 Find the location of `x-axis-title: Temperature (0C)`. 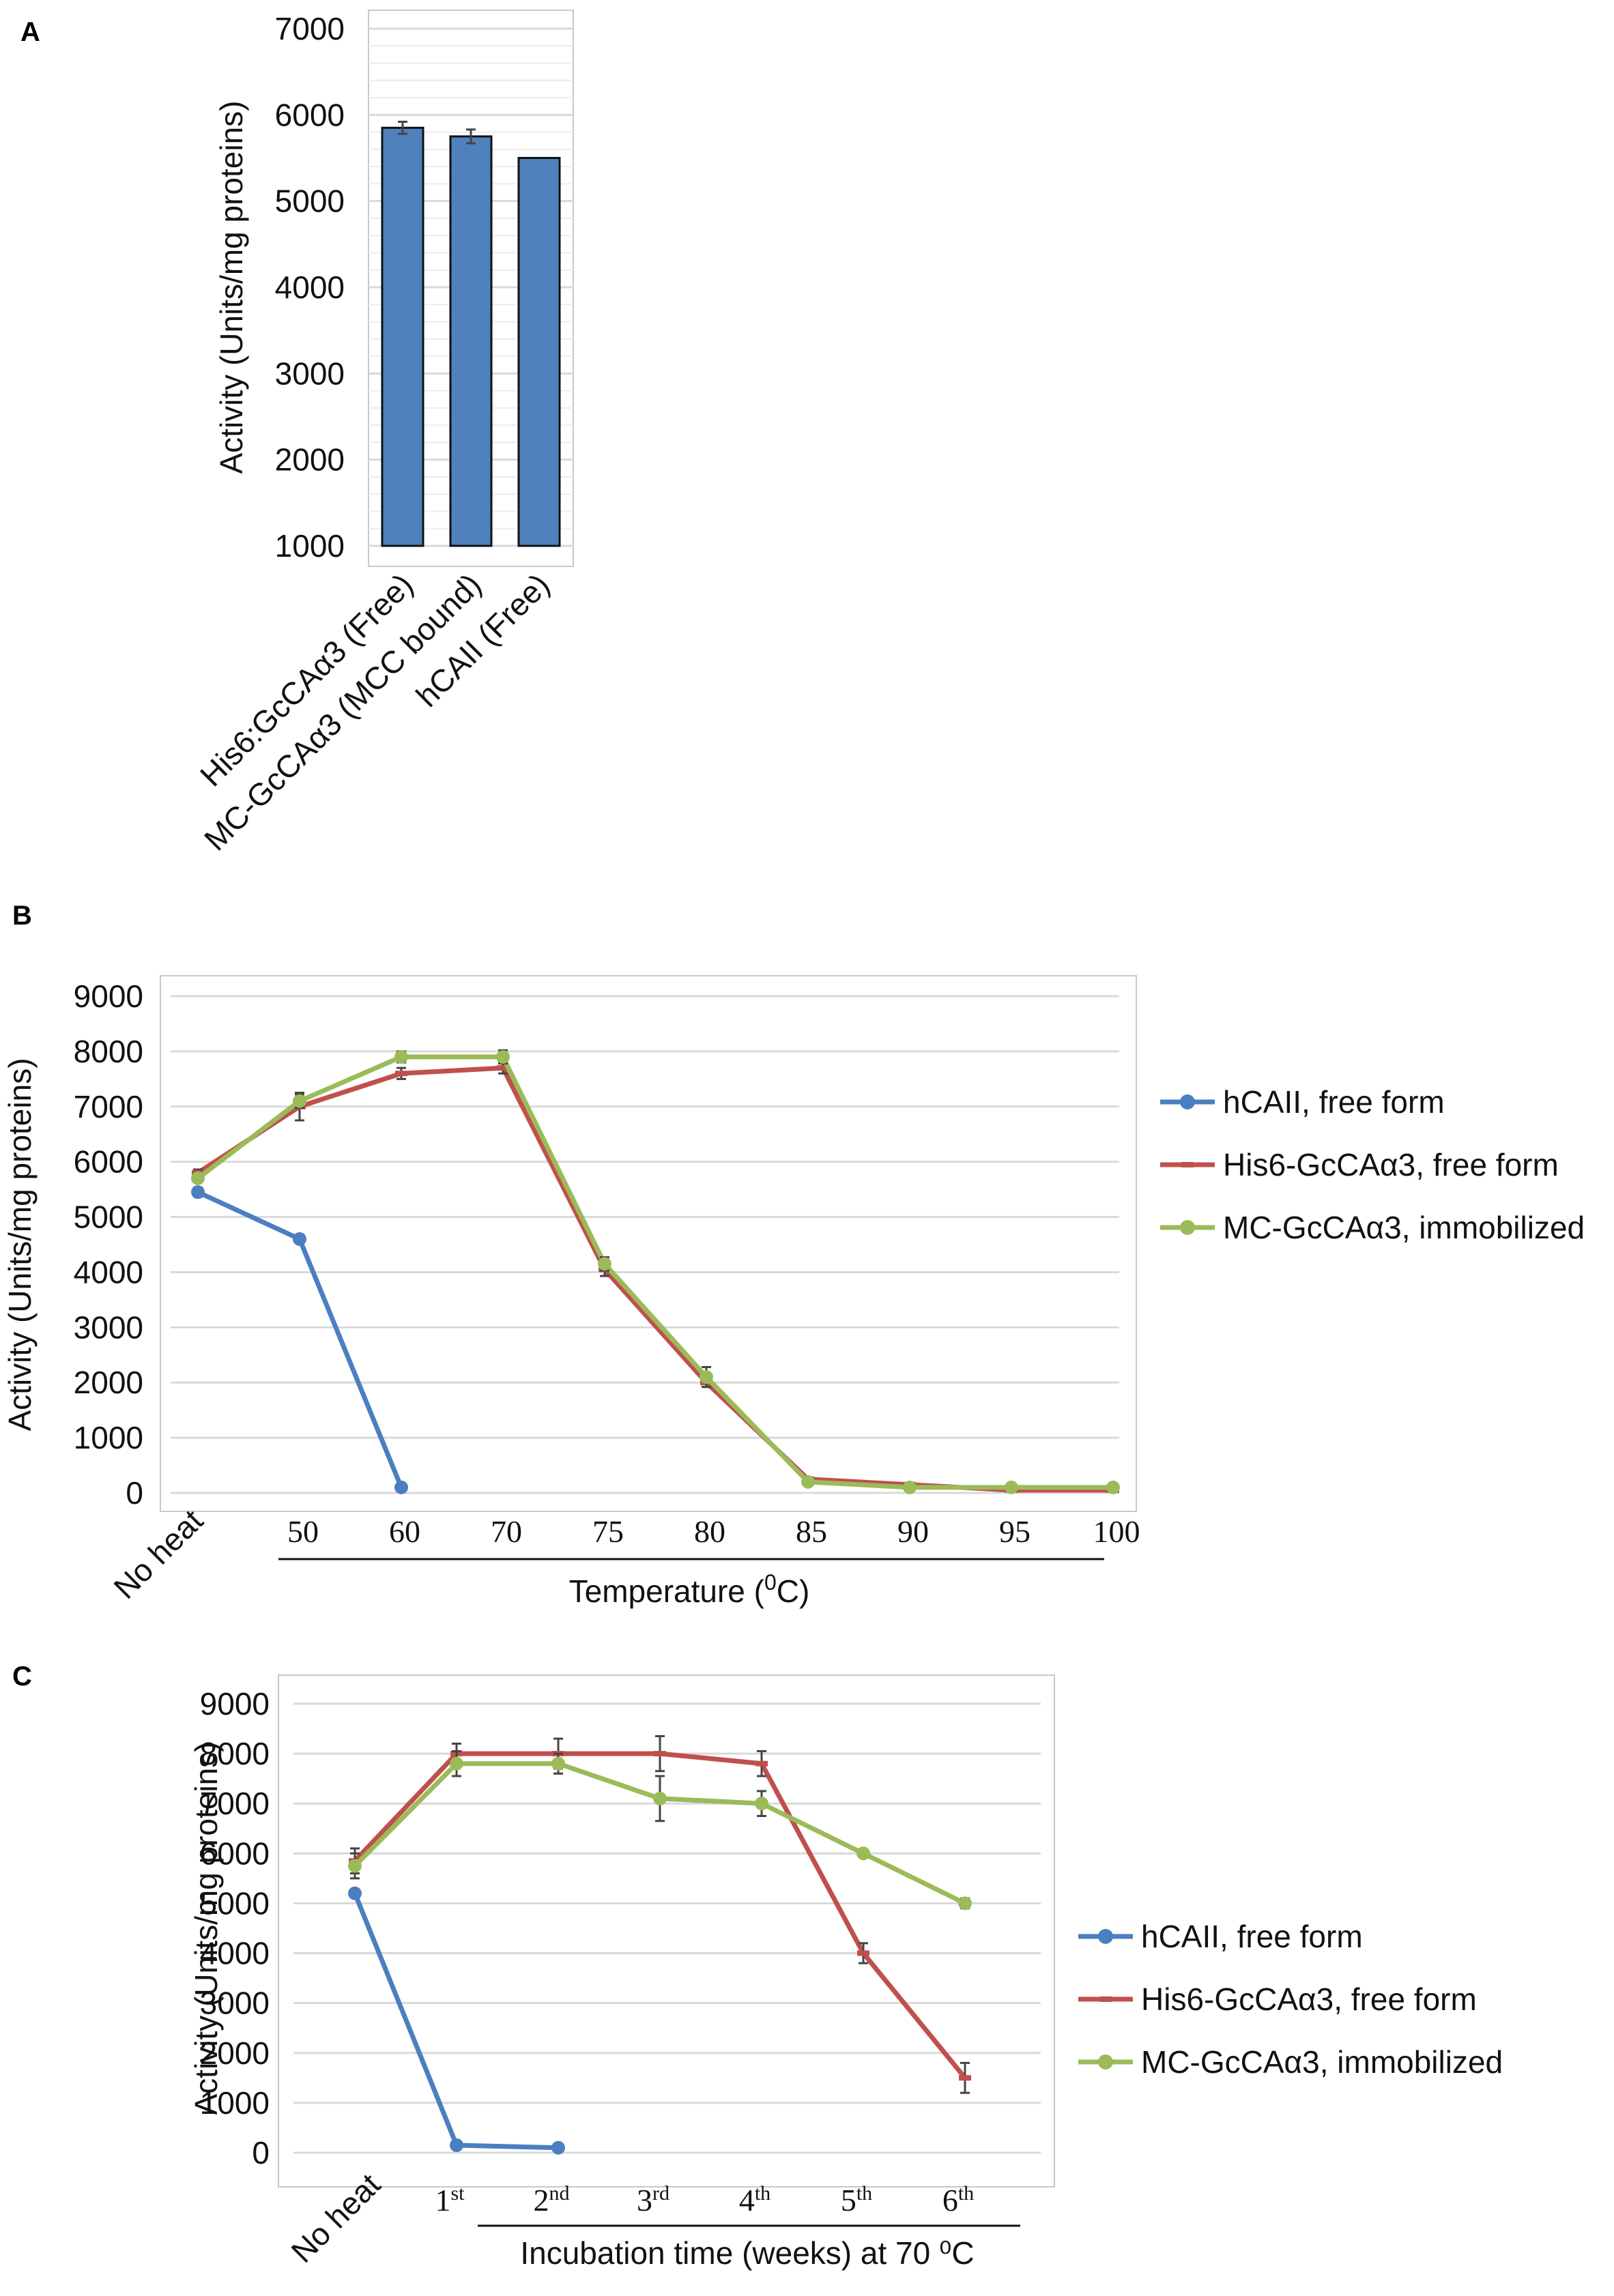

x-axis-title: Temperature (0C) is located at coordinates (689, 1589).